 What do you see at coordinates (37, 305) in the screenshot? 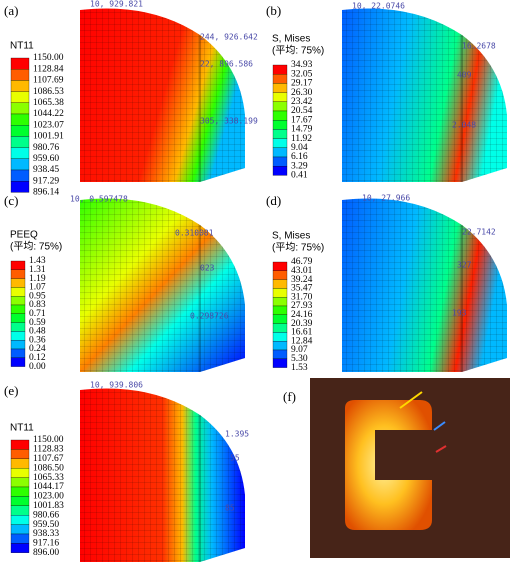
I see `legend-value: 0.83` at bounding box center [37, 305].